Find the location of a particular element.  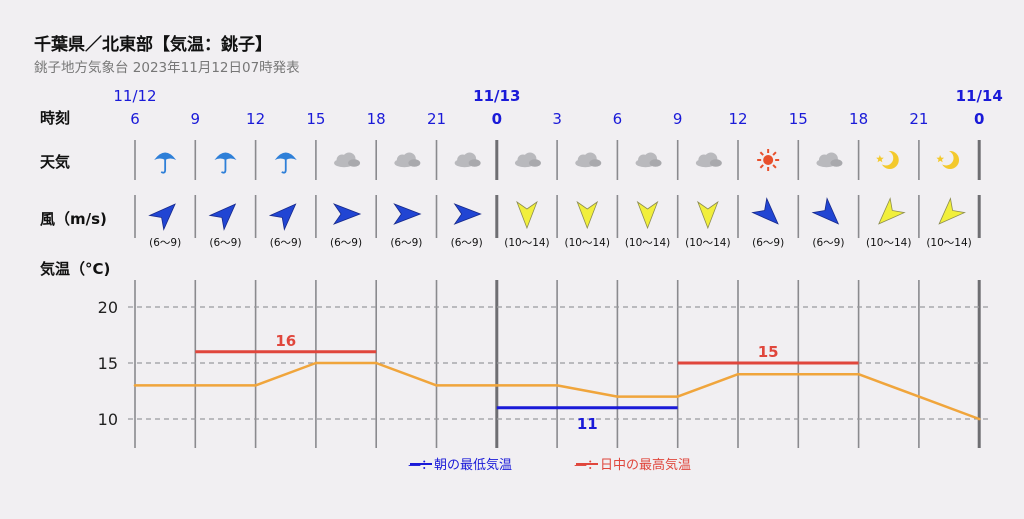

legend-max-label: —：日中の最高気温 is located at coordinates (632, 465).